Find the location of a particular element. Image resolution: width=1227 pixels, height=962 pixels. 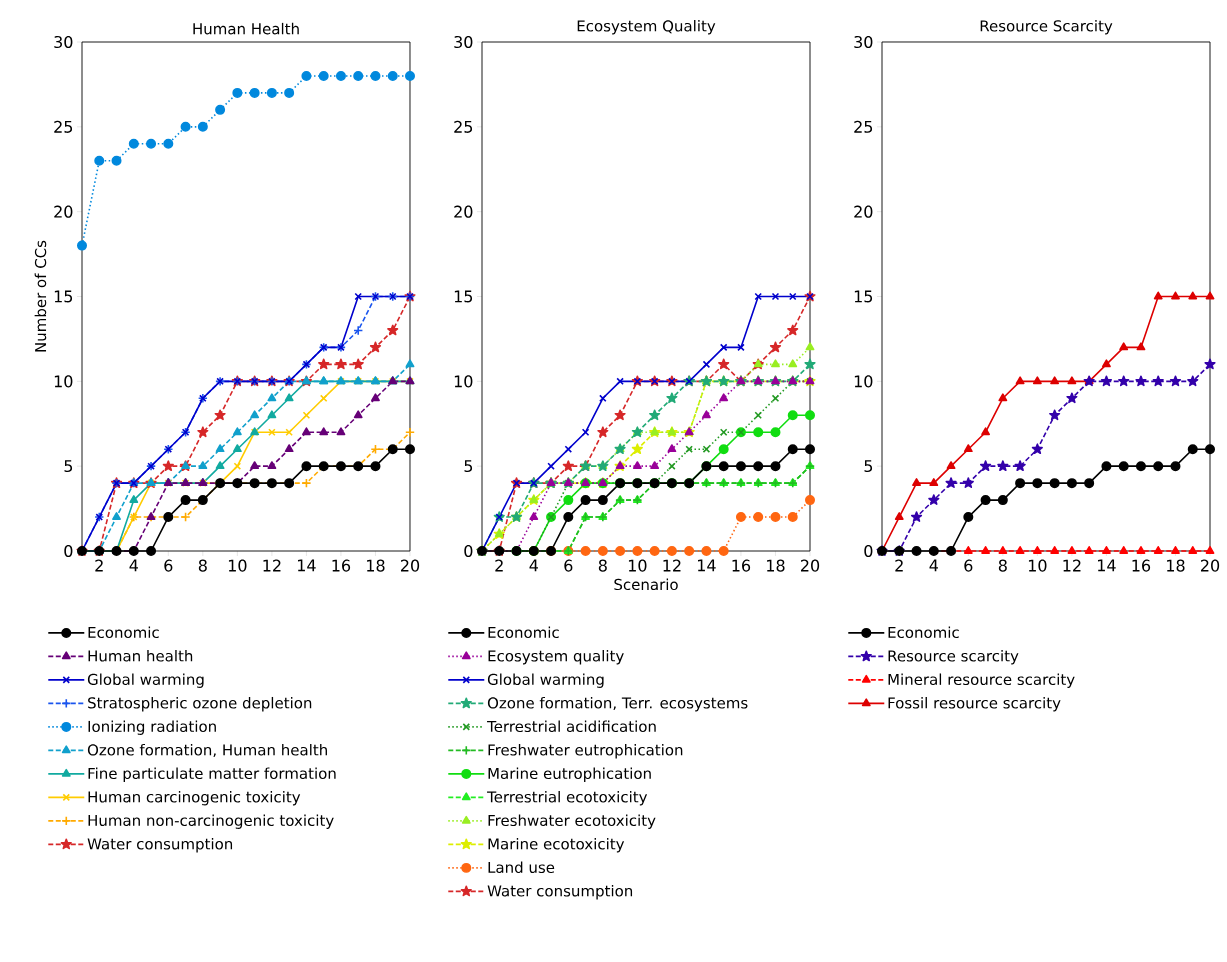

legend-label: Freshwater eutrophication is located at coordinates (585, 751).